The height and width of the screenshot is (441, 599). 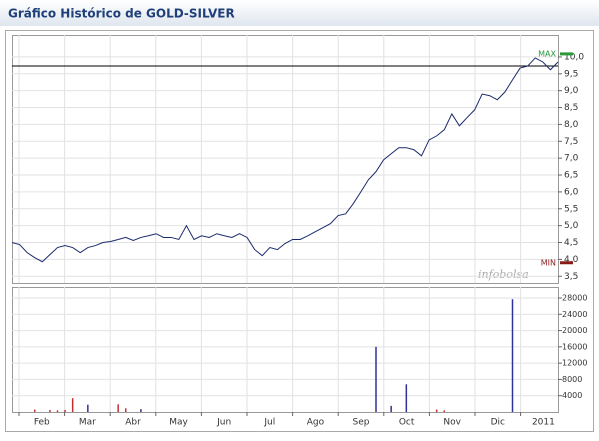 I want to click on x-tick-label: Oct, so click(x=407, y=423).